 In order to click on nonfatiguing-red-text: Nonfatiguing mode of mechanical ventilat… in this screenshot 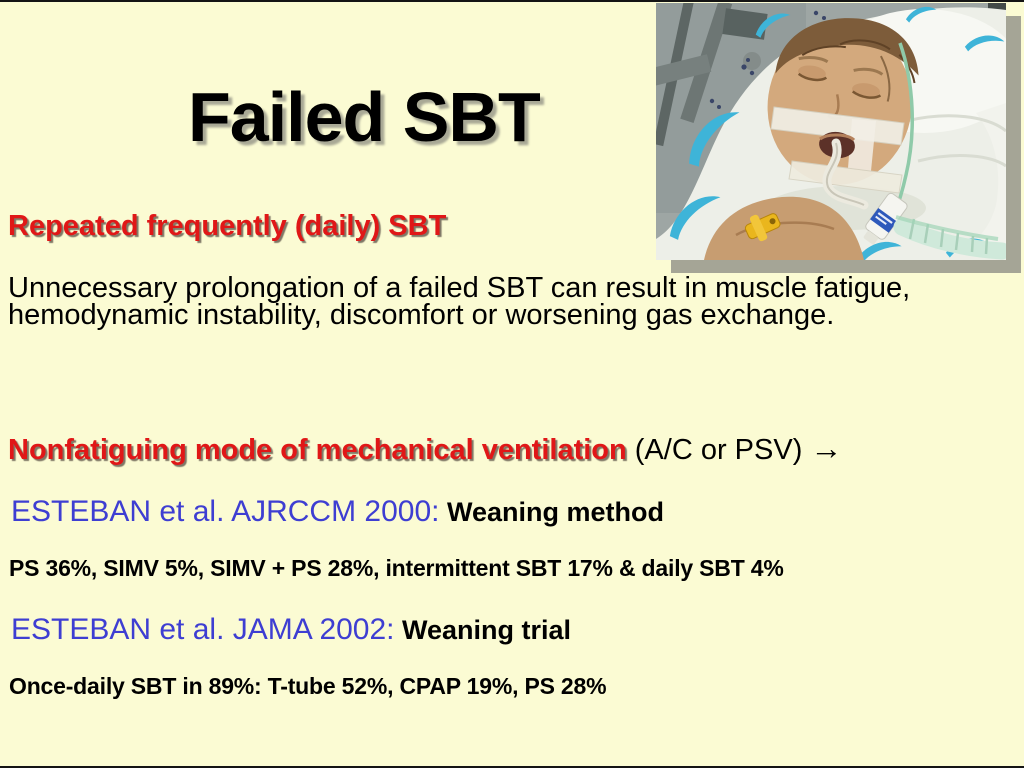, I will do `click(317, 450)`.